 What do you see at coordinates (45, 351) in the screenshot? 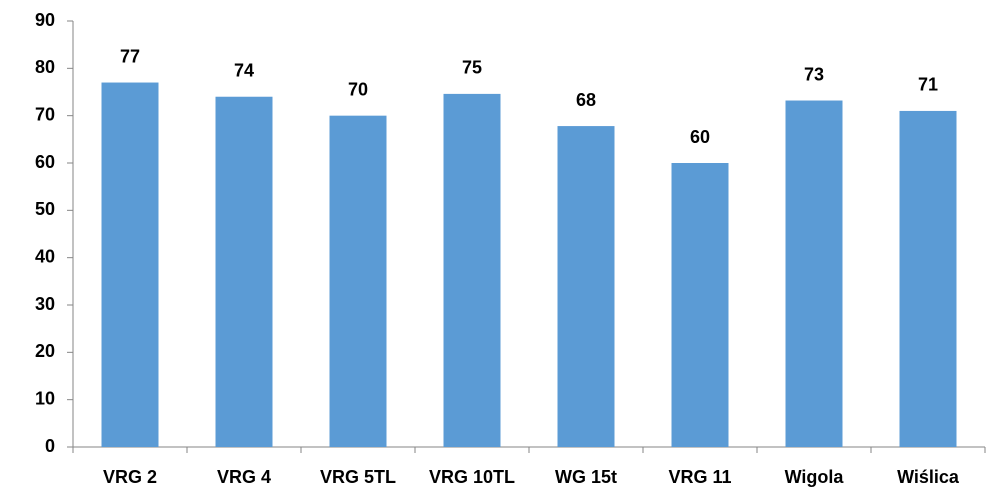
I see `y-tick-label: 20` at bounding box center [45, 351].